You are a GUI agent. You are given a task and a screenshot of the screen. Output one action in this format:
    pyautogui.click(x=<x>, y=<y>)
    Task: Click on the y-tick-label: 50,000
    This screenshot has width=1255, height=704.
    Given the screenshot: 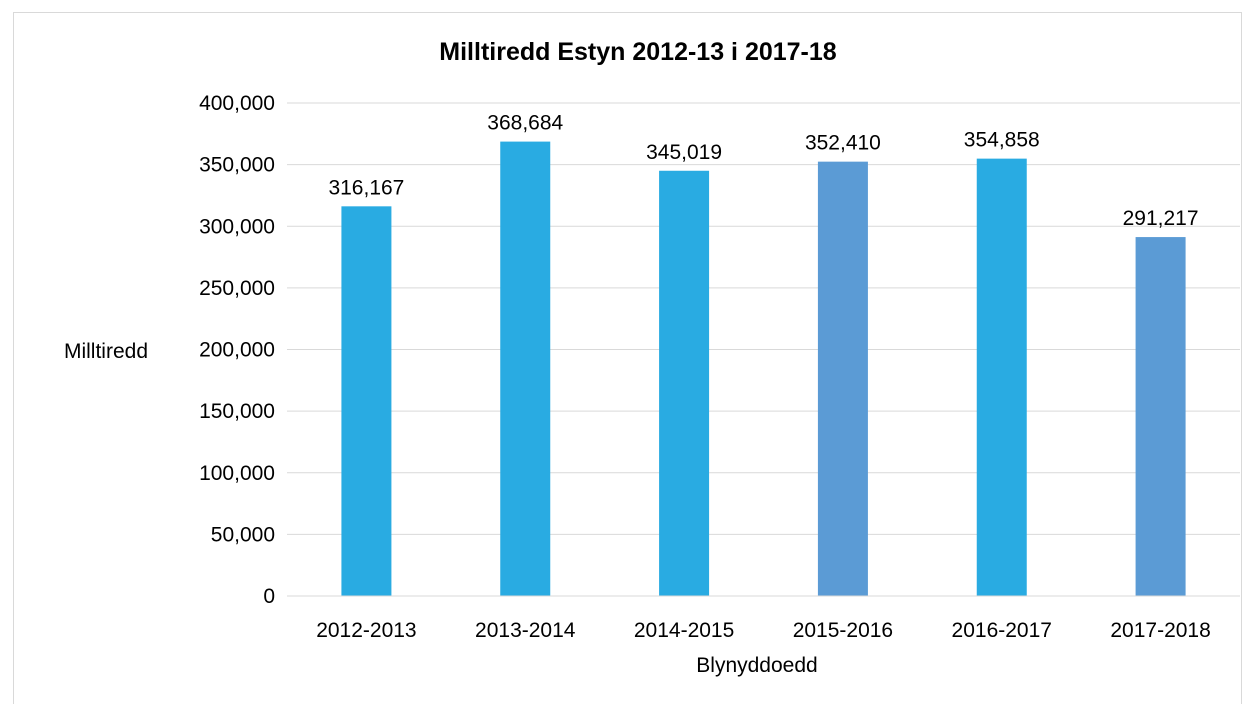 What is the action you would take?
    pyautogui.click(x=243, y=534)
    